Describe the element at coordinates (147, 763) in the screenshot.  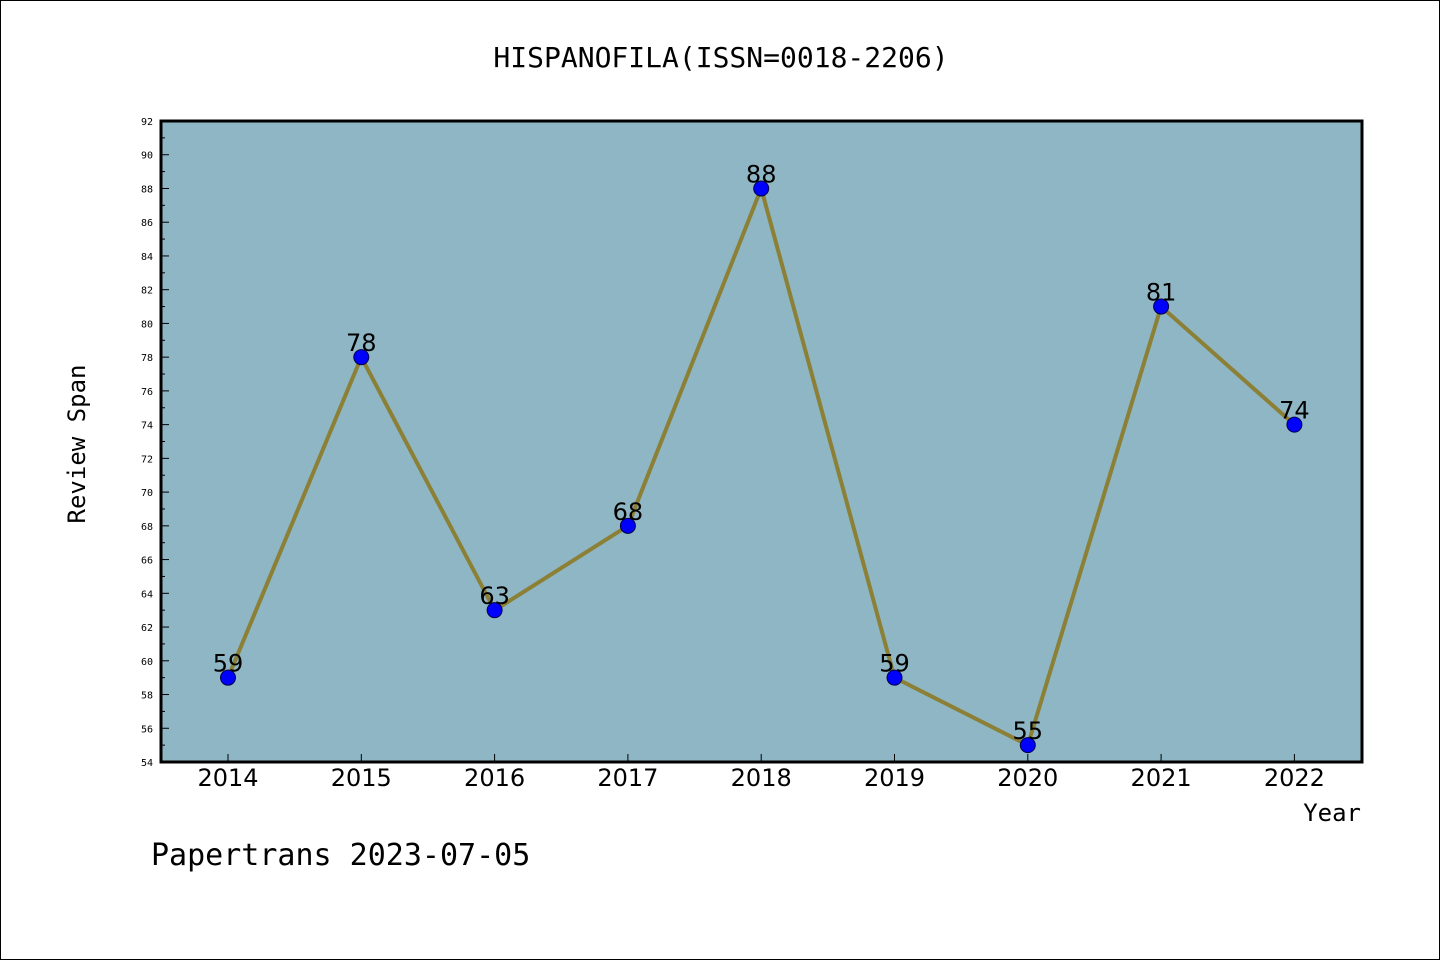
I see `y-tick-label: 54` at that location.